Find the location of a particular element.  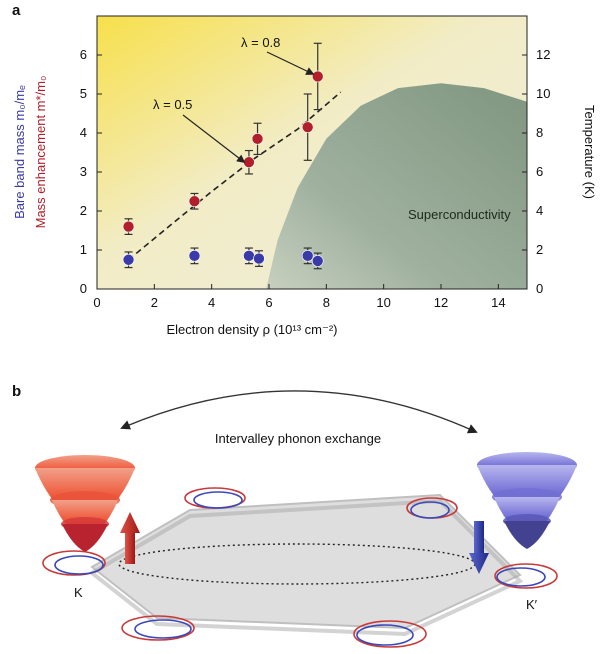

y-right-label: Temperature (K) is located at coordinates (589, 152).